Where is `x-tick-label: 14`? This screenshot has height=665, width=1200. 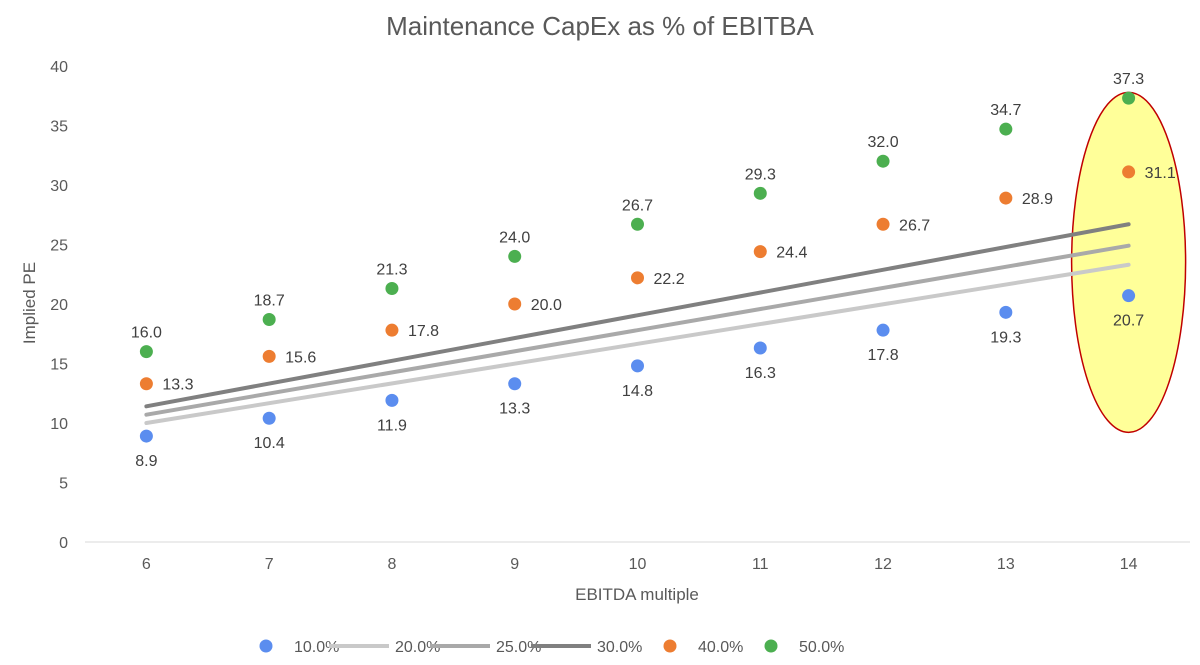 x-tick-label: 14 is located at coordinates (1129, 564).